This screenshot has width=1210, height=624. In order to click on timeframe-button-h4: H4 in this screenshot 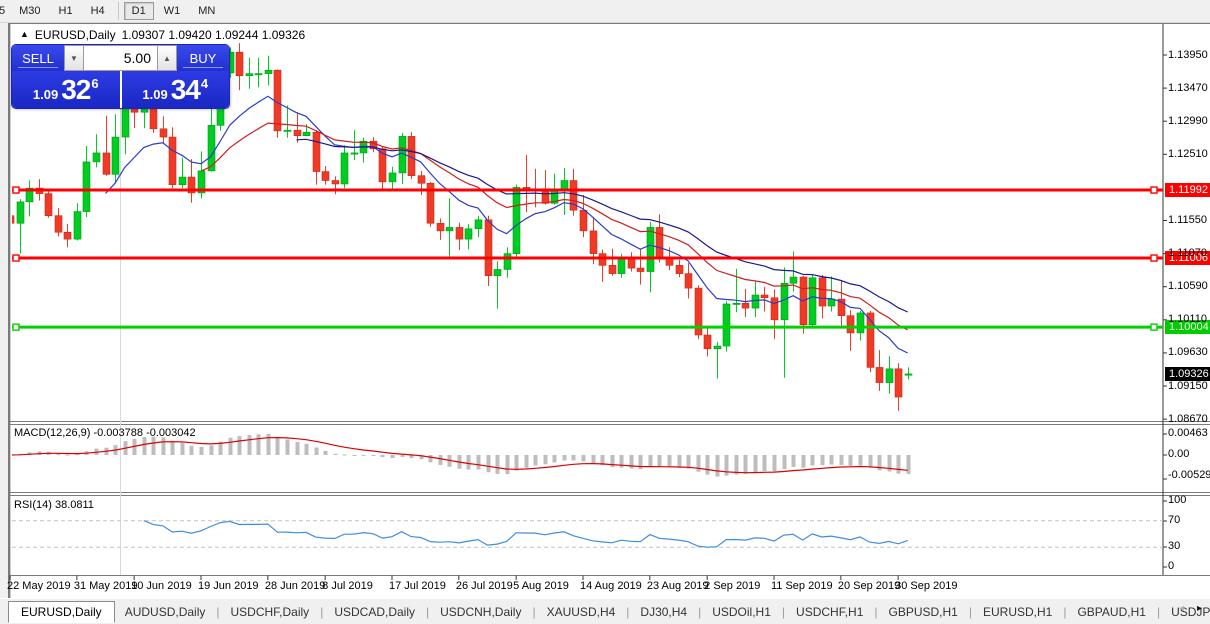, I will do `click(97, 11)`.